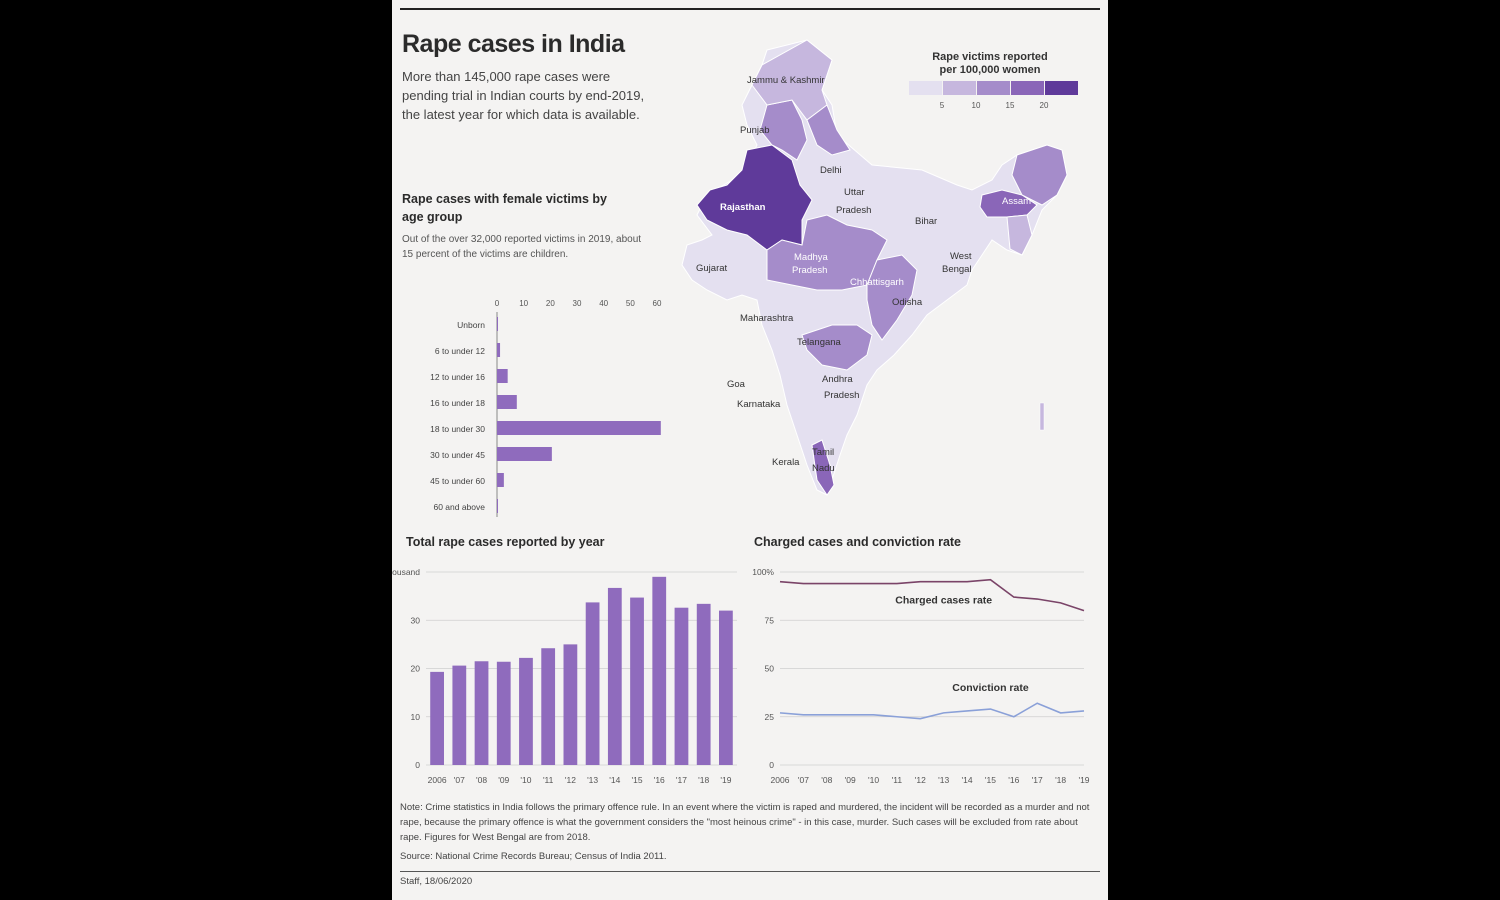 This screenshot has width=1500, height=900. What do you see at coordinates (457, 455) in the screenshot?
I see `age-category-label: 30 to under 45` at bounding box center [457, 455].